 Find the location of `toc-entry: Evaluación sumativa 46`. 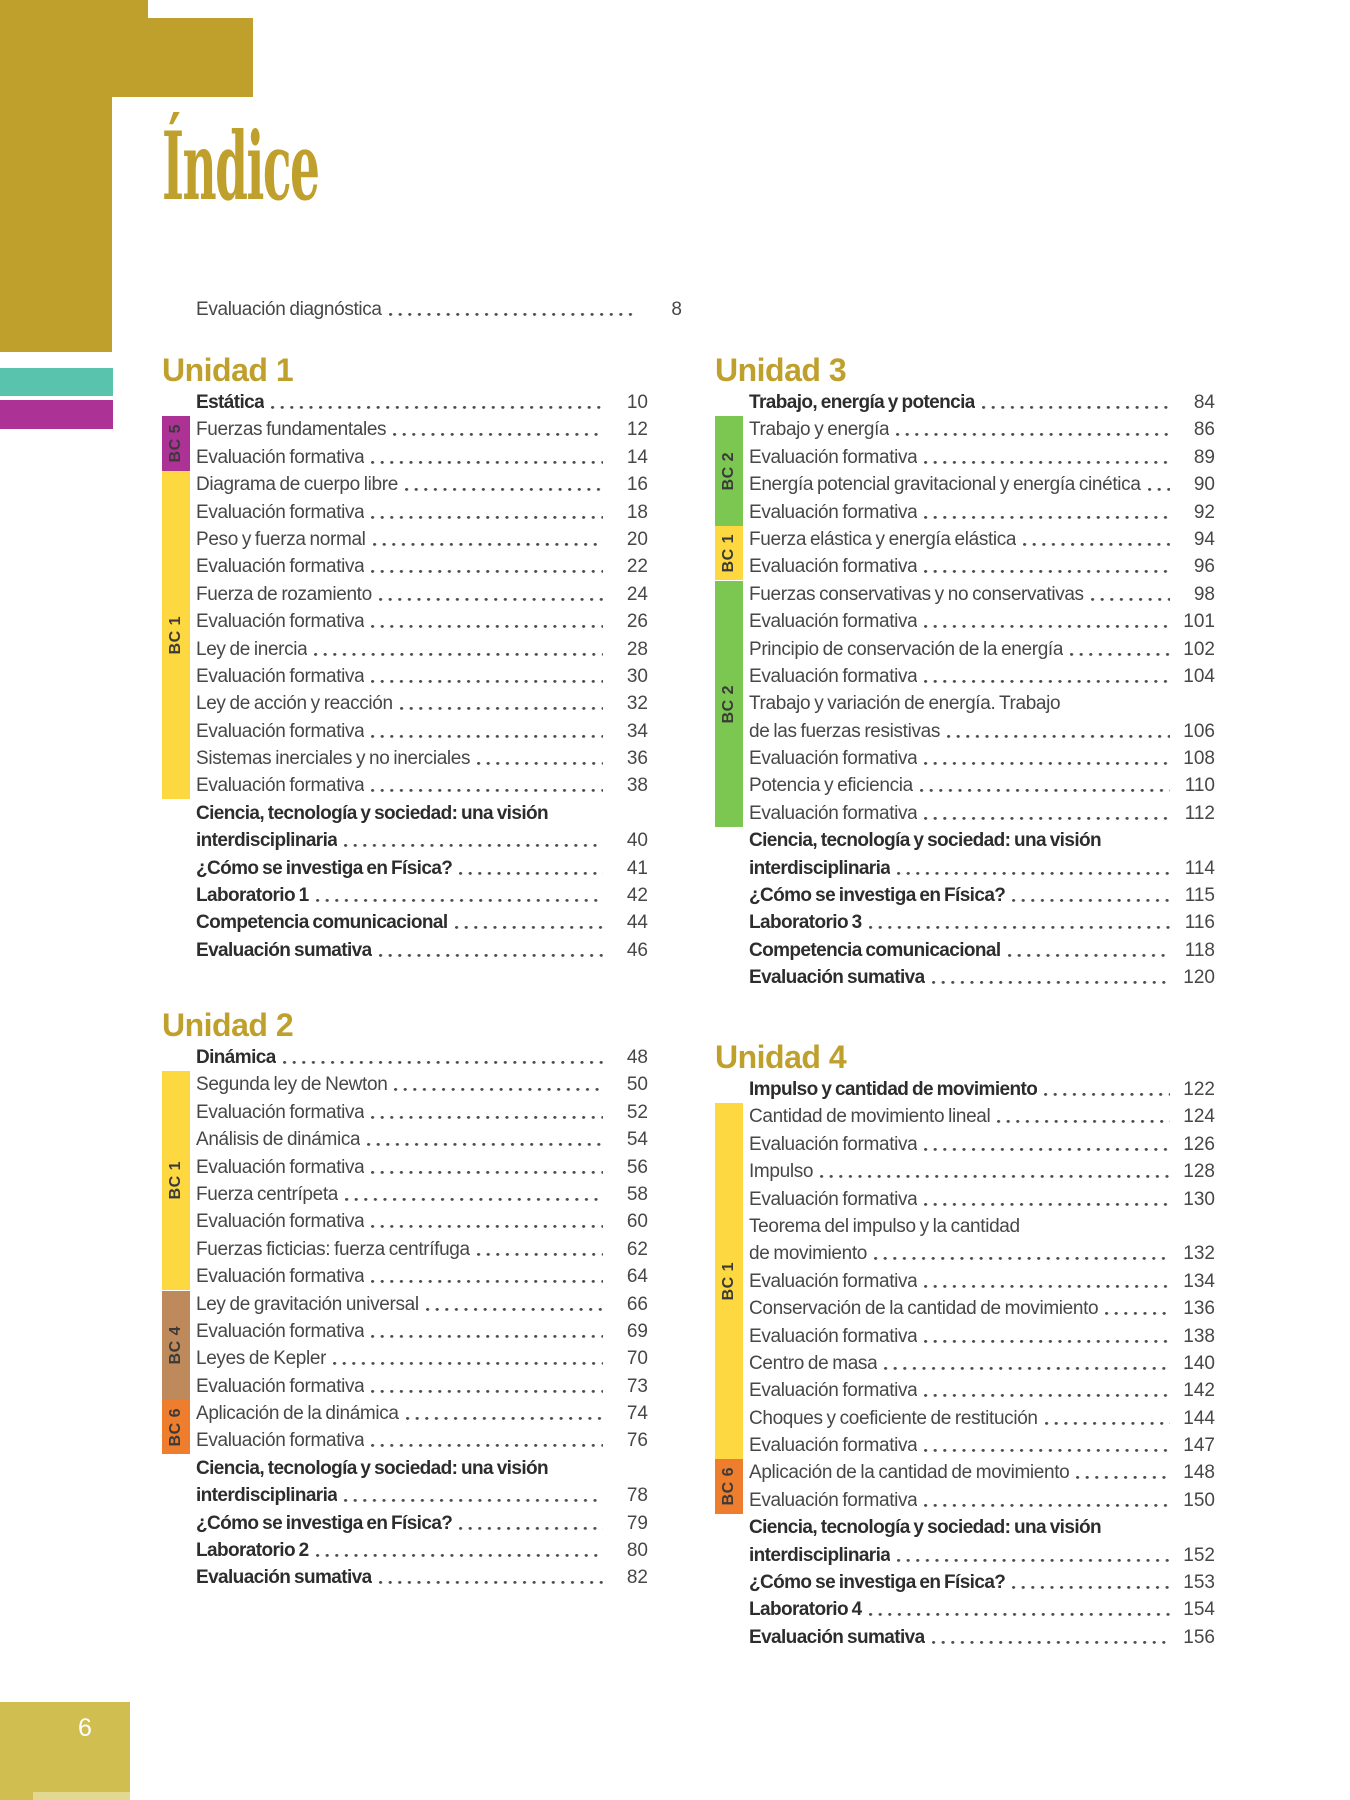

toc-entry: Evaluación sumativa 46 is located at coordinates (405, 950).